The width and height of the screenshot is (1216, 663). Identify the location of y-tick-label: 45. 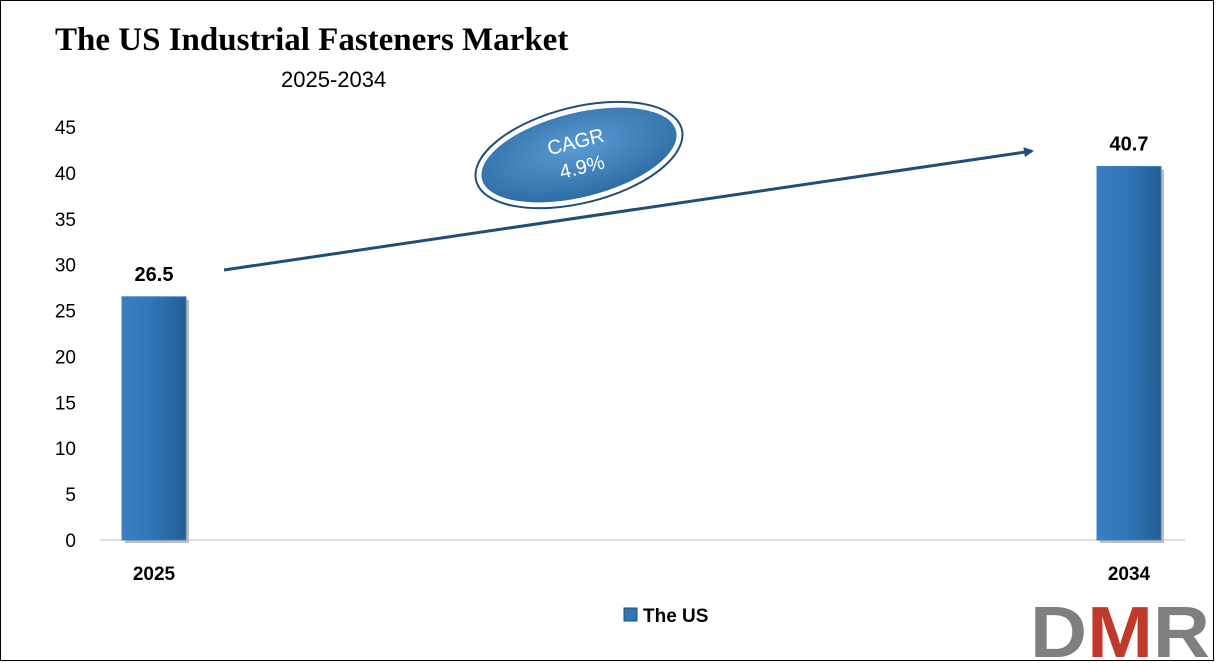
(65, 128).